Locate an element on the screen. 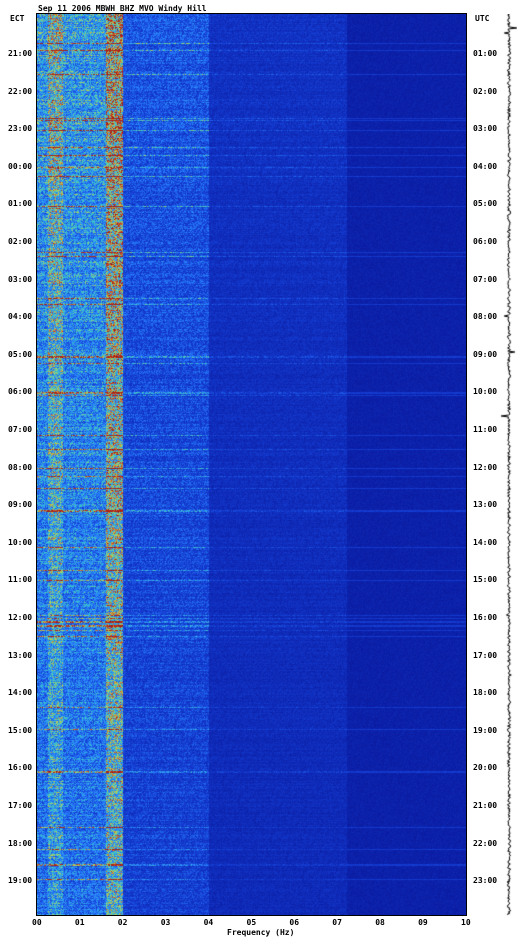  x-tick-label: 10 is located at coordinates (466, 922).